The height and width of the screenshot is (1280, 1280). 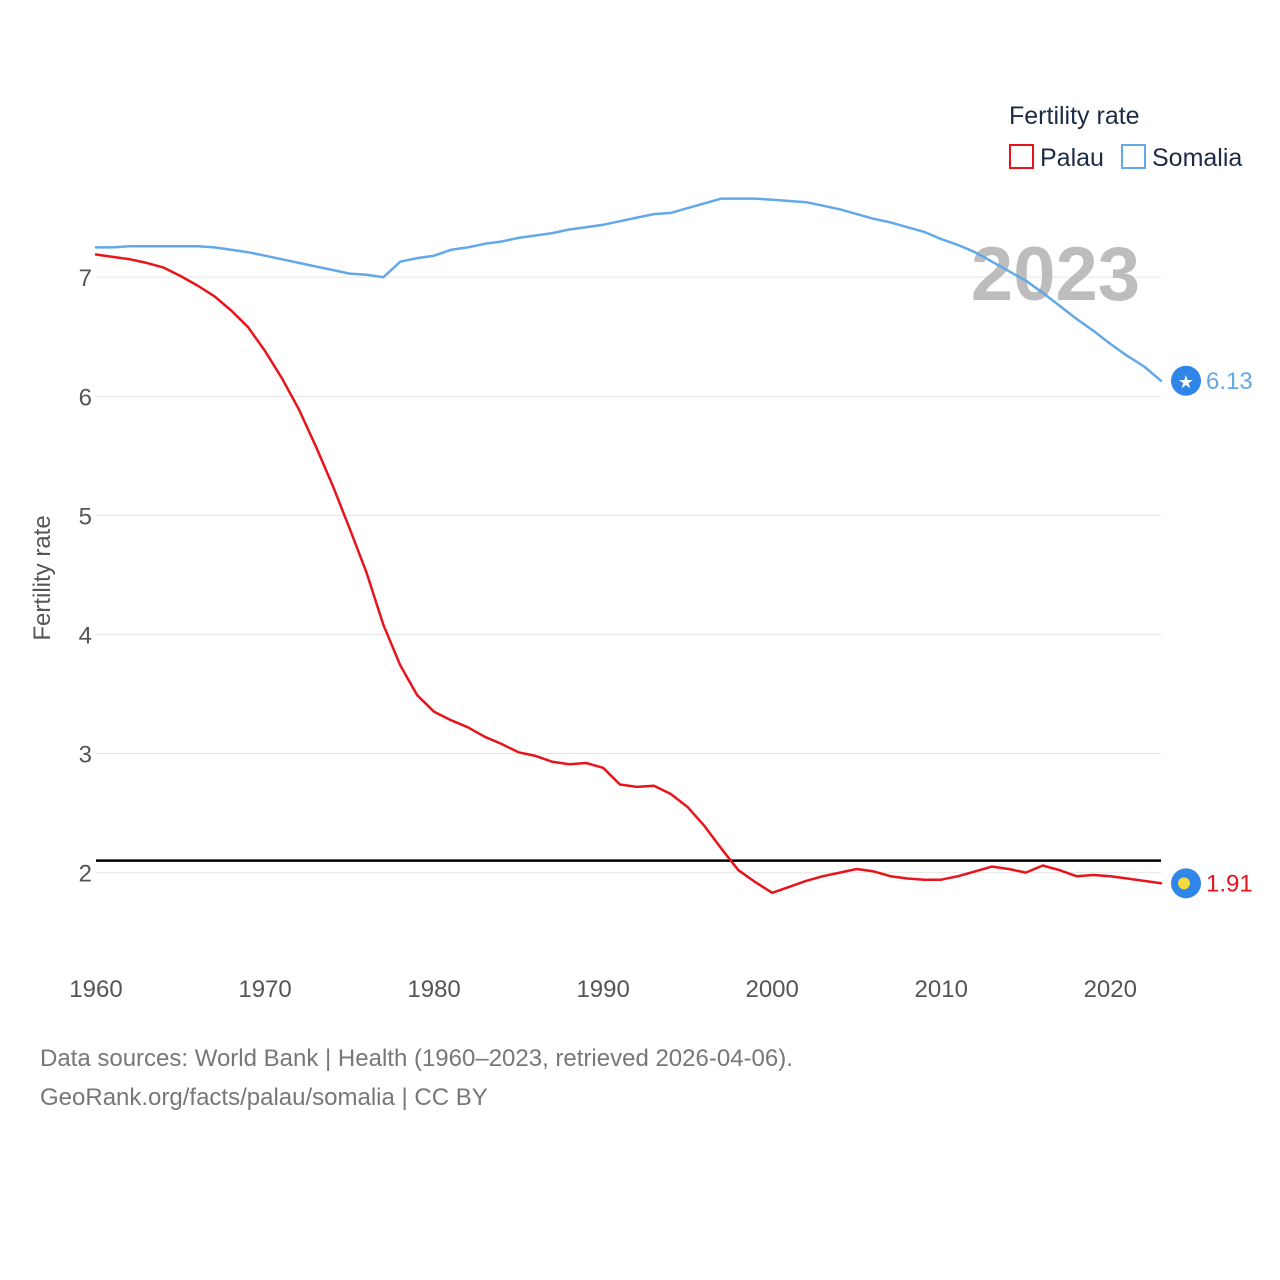 I want to click on y-tick-label-3: 3, so click(x=85, y=755).